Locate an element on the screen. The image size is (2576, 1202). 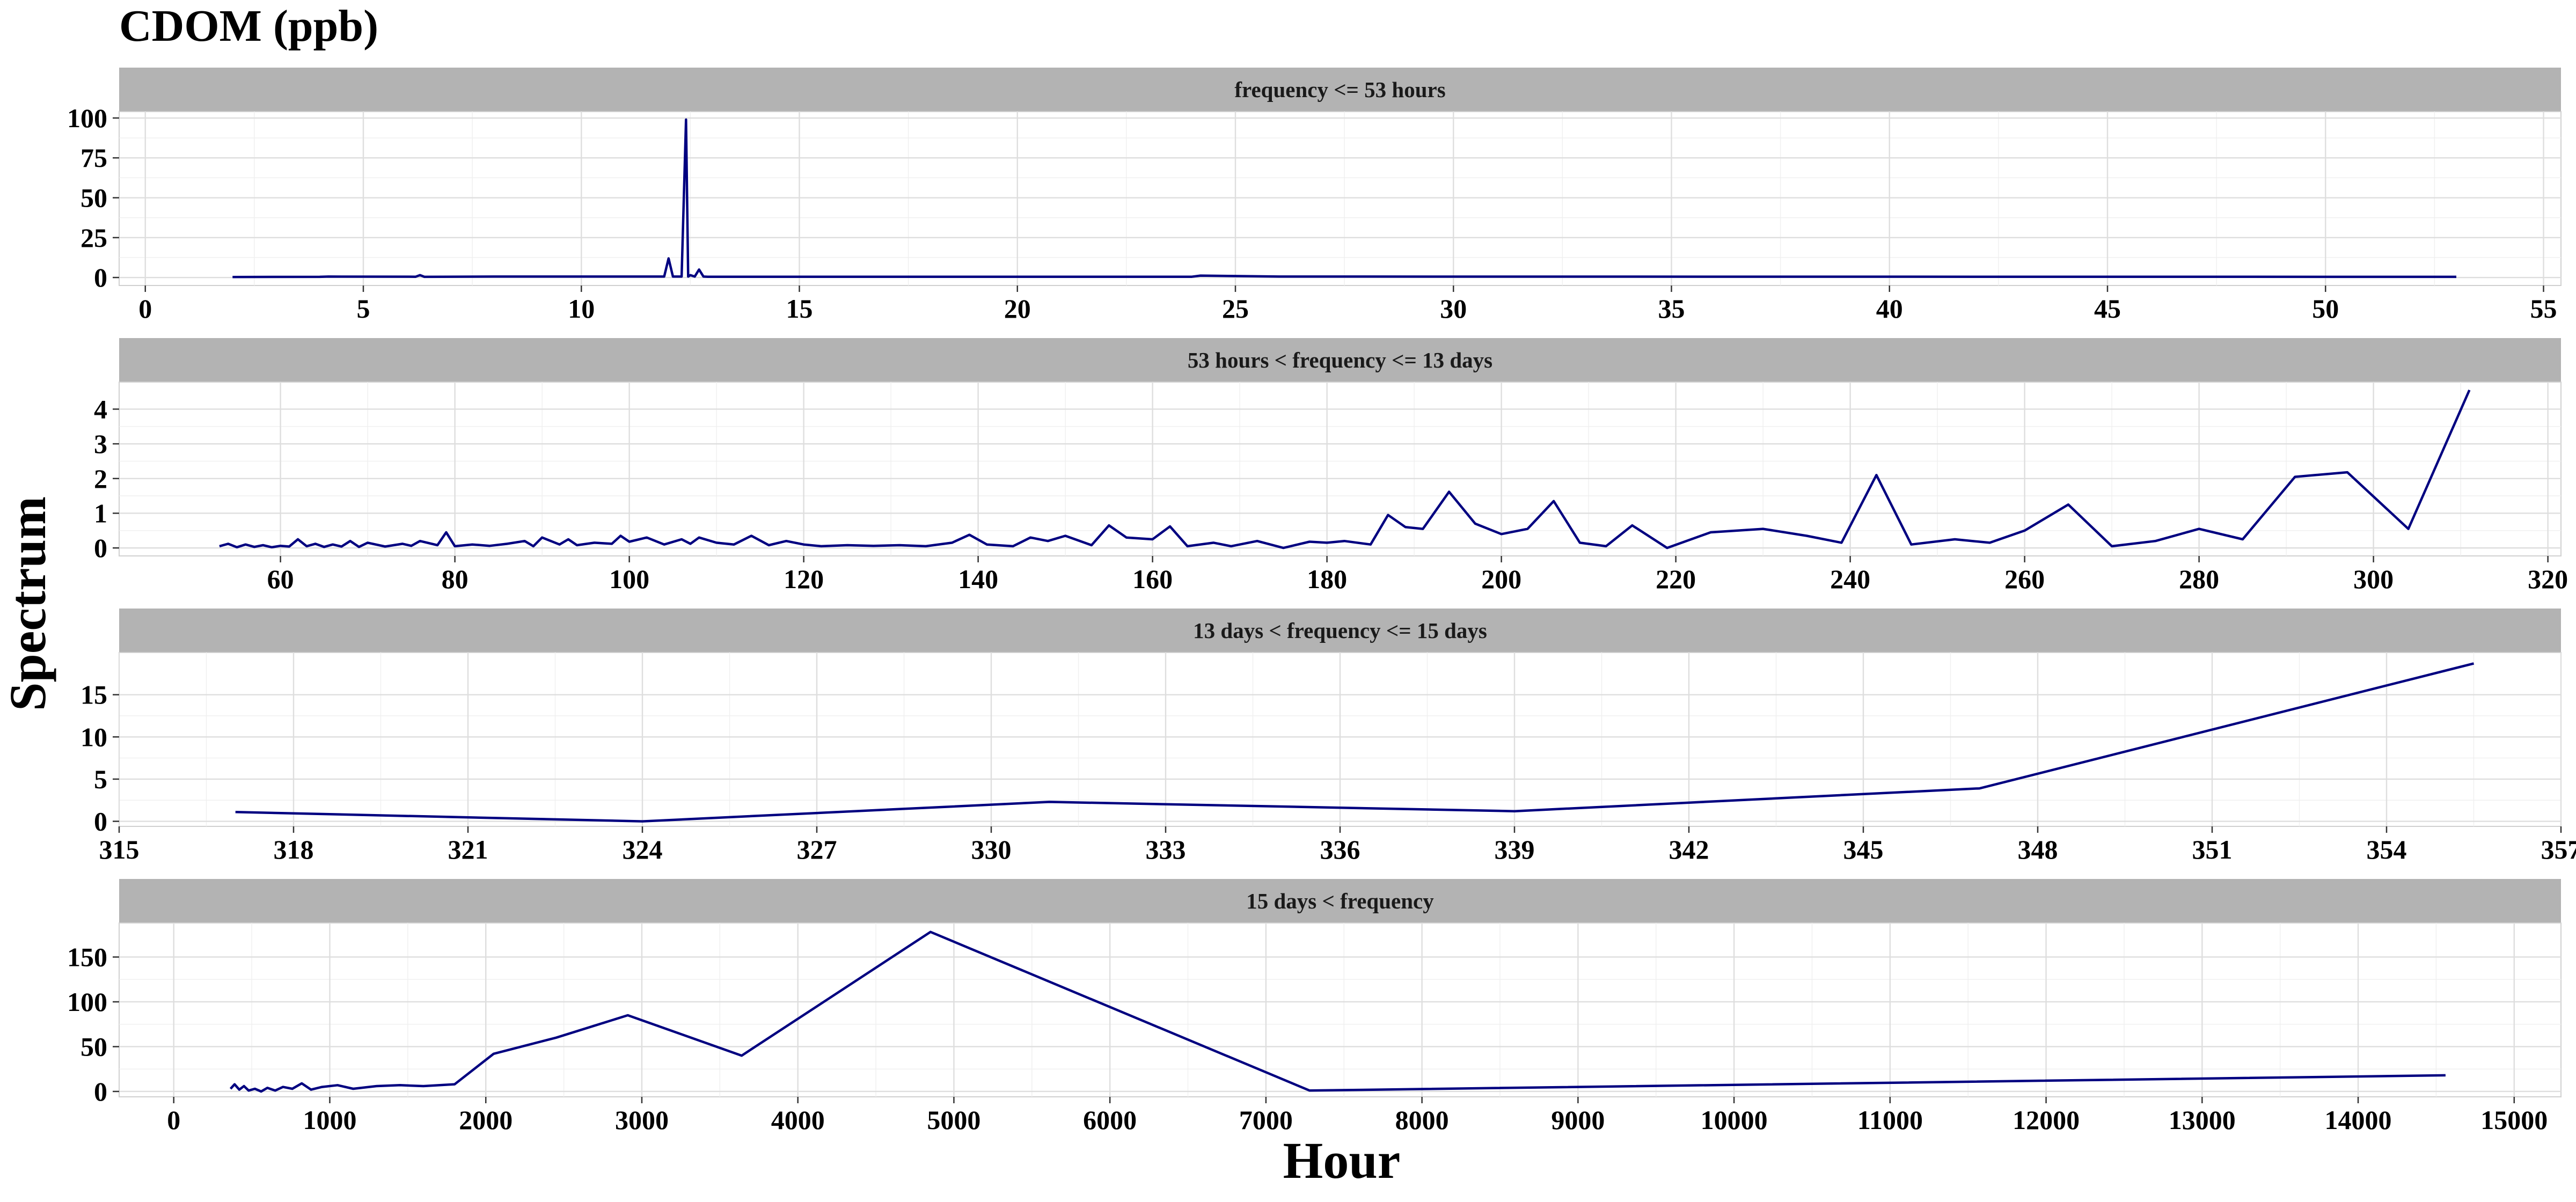
x-tick-label: 220 is located at coordinates (1676, 579).